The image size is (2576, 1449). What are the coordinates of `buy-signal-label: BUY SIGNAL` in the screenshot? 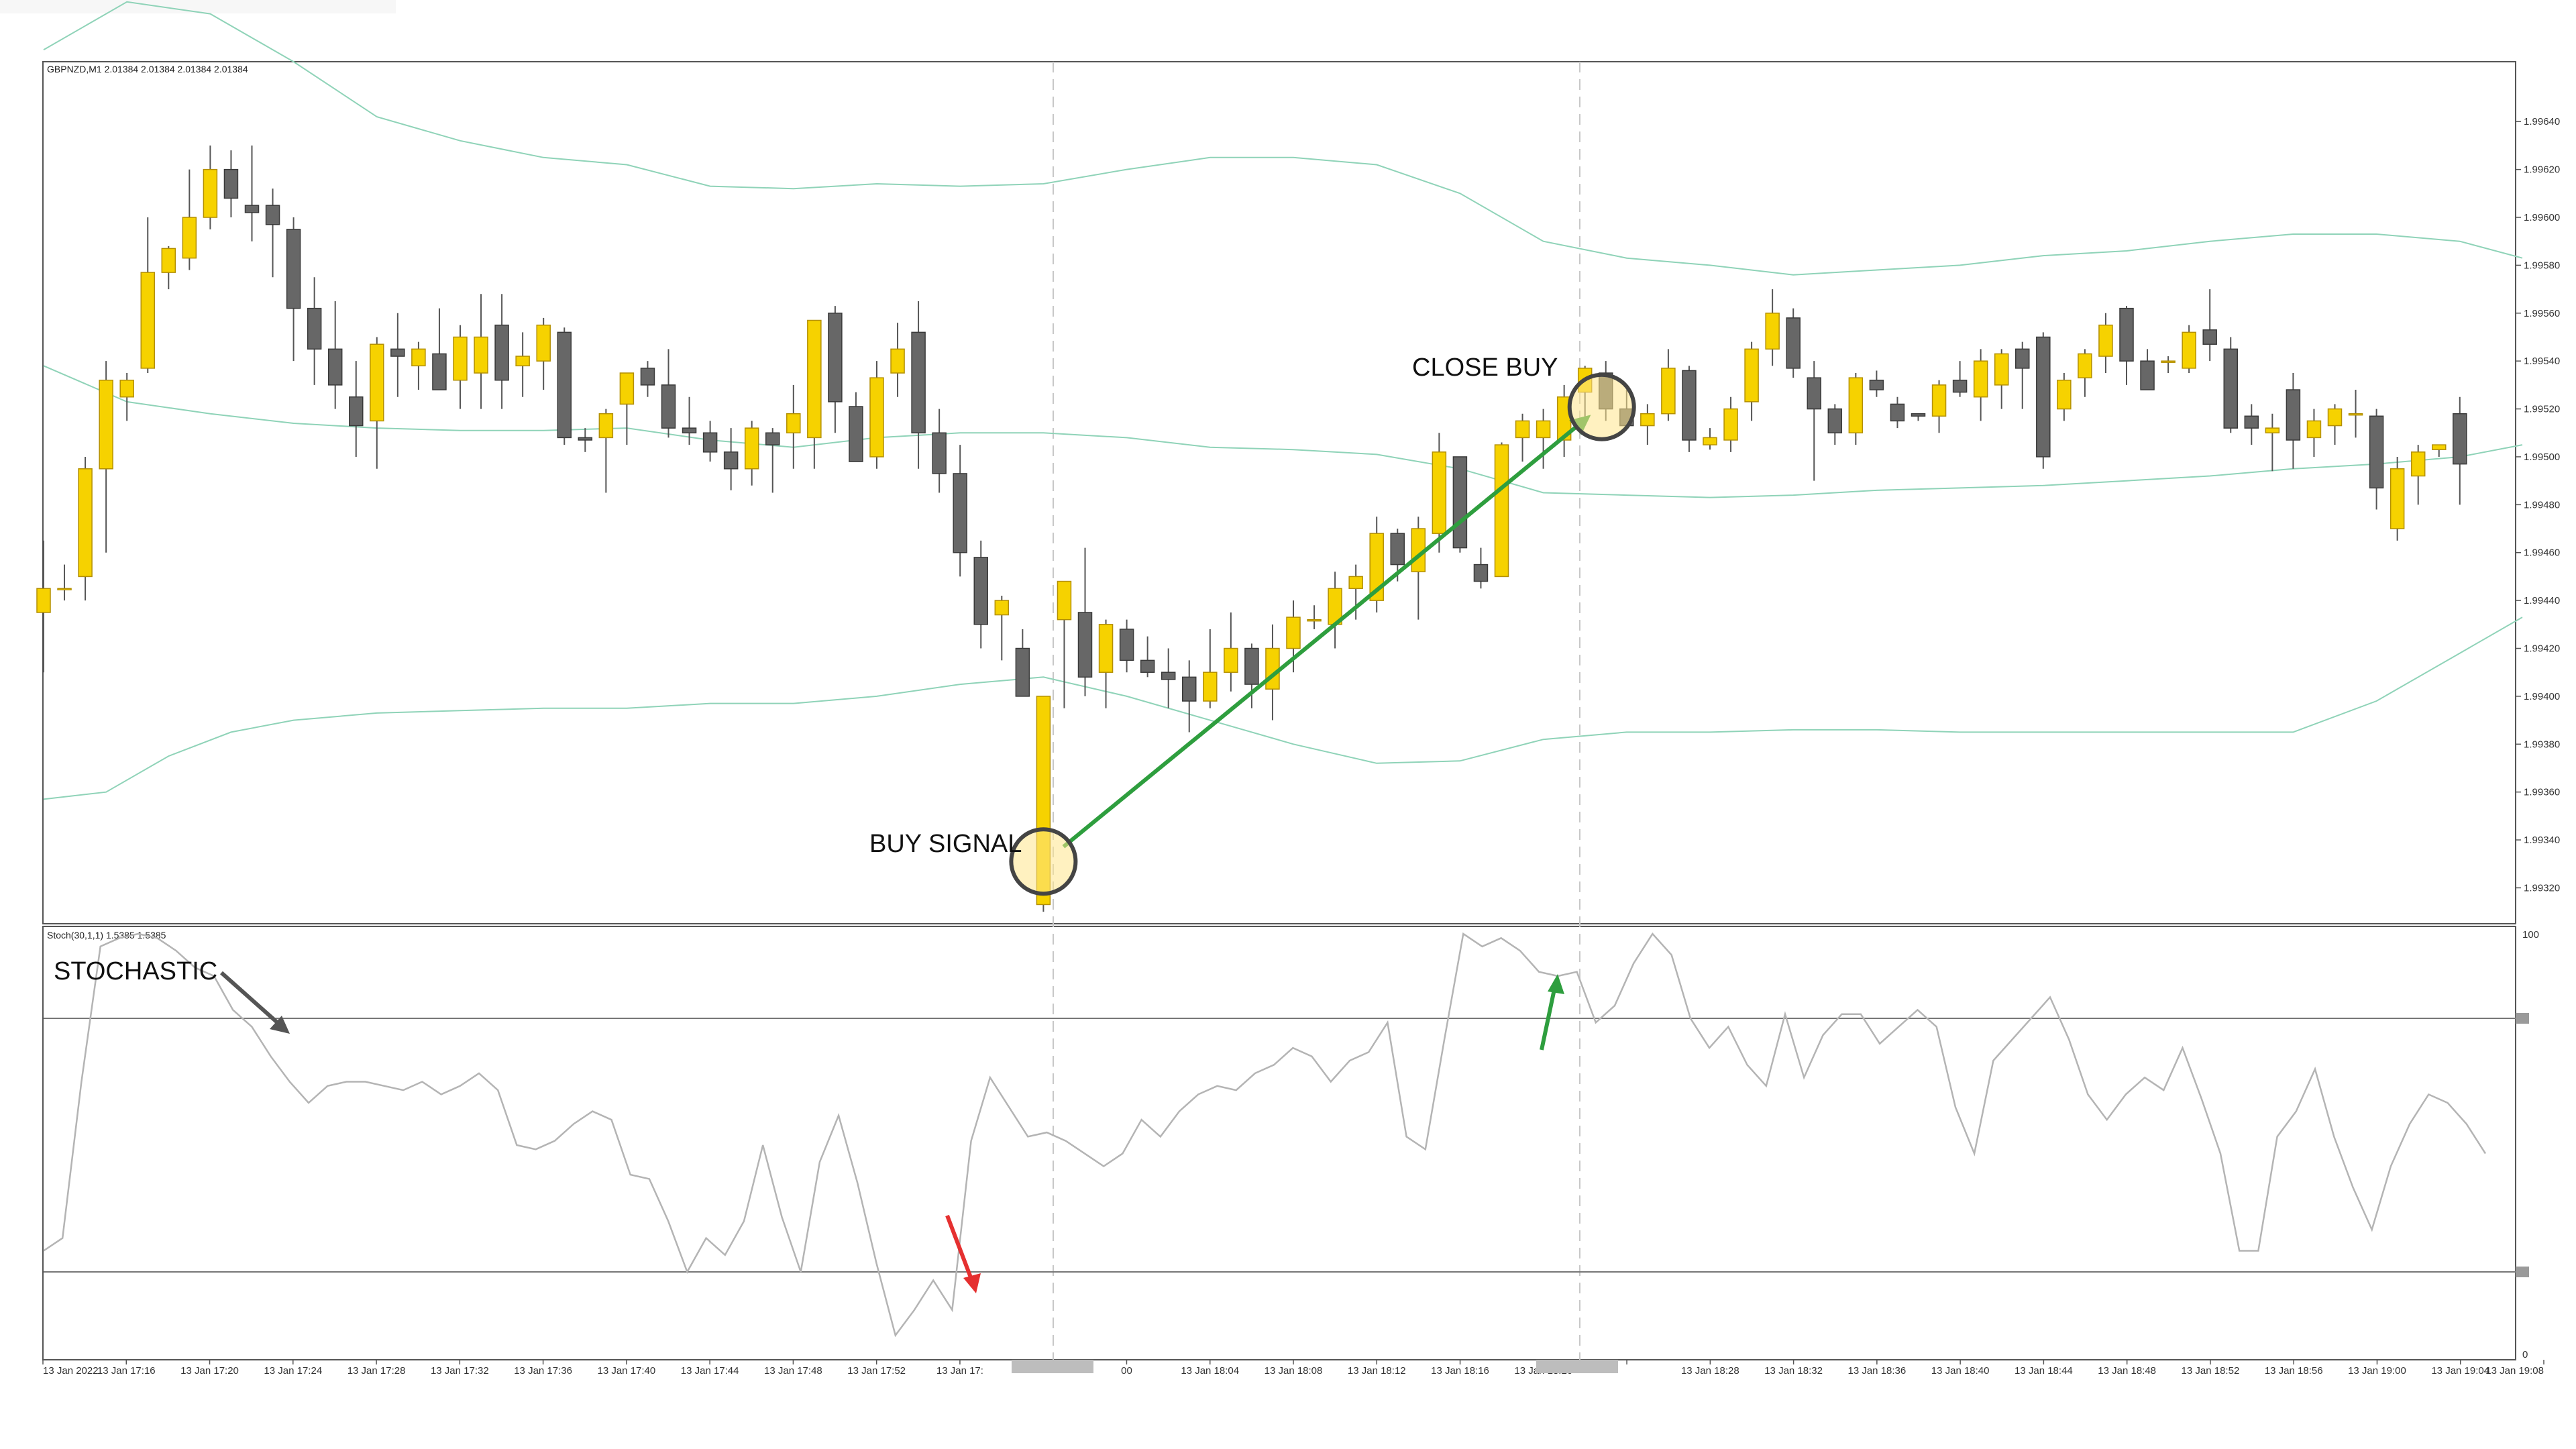 It's located at (945, 844).